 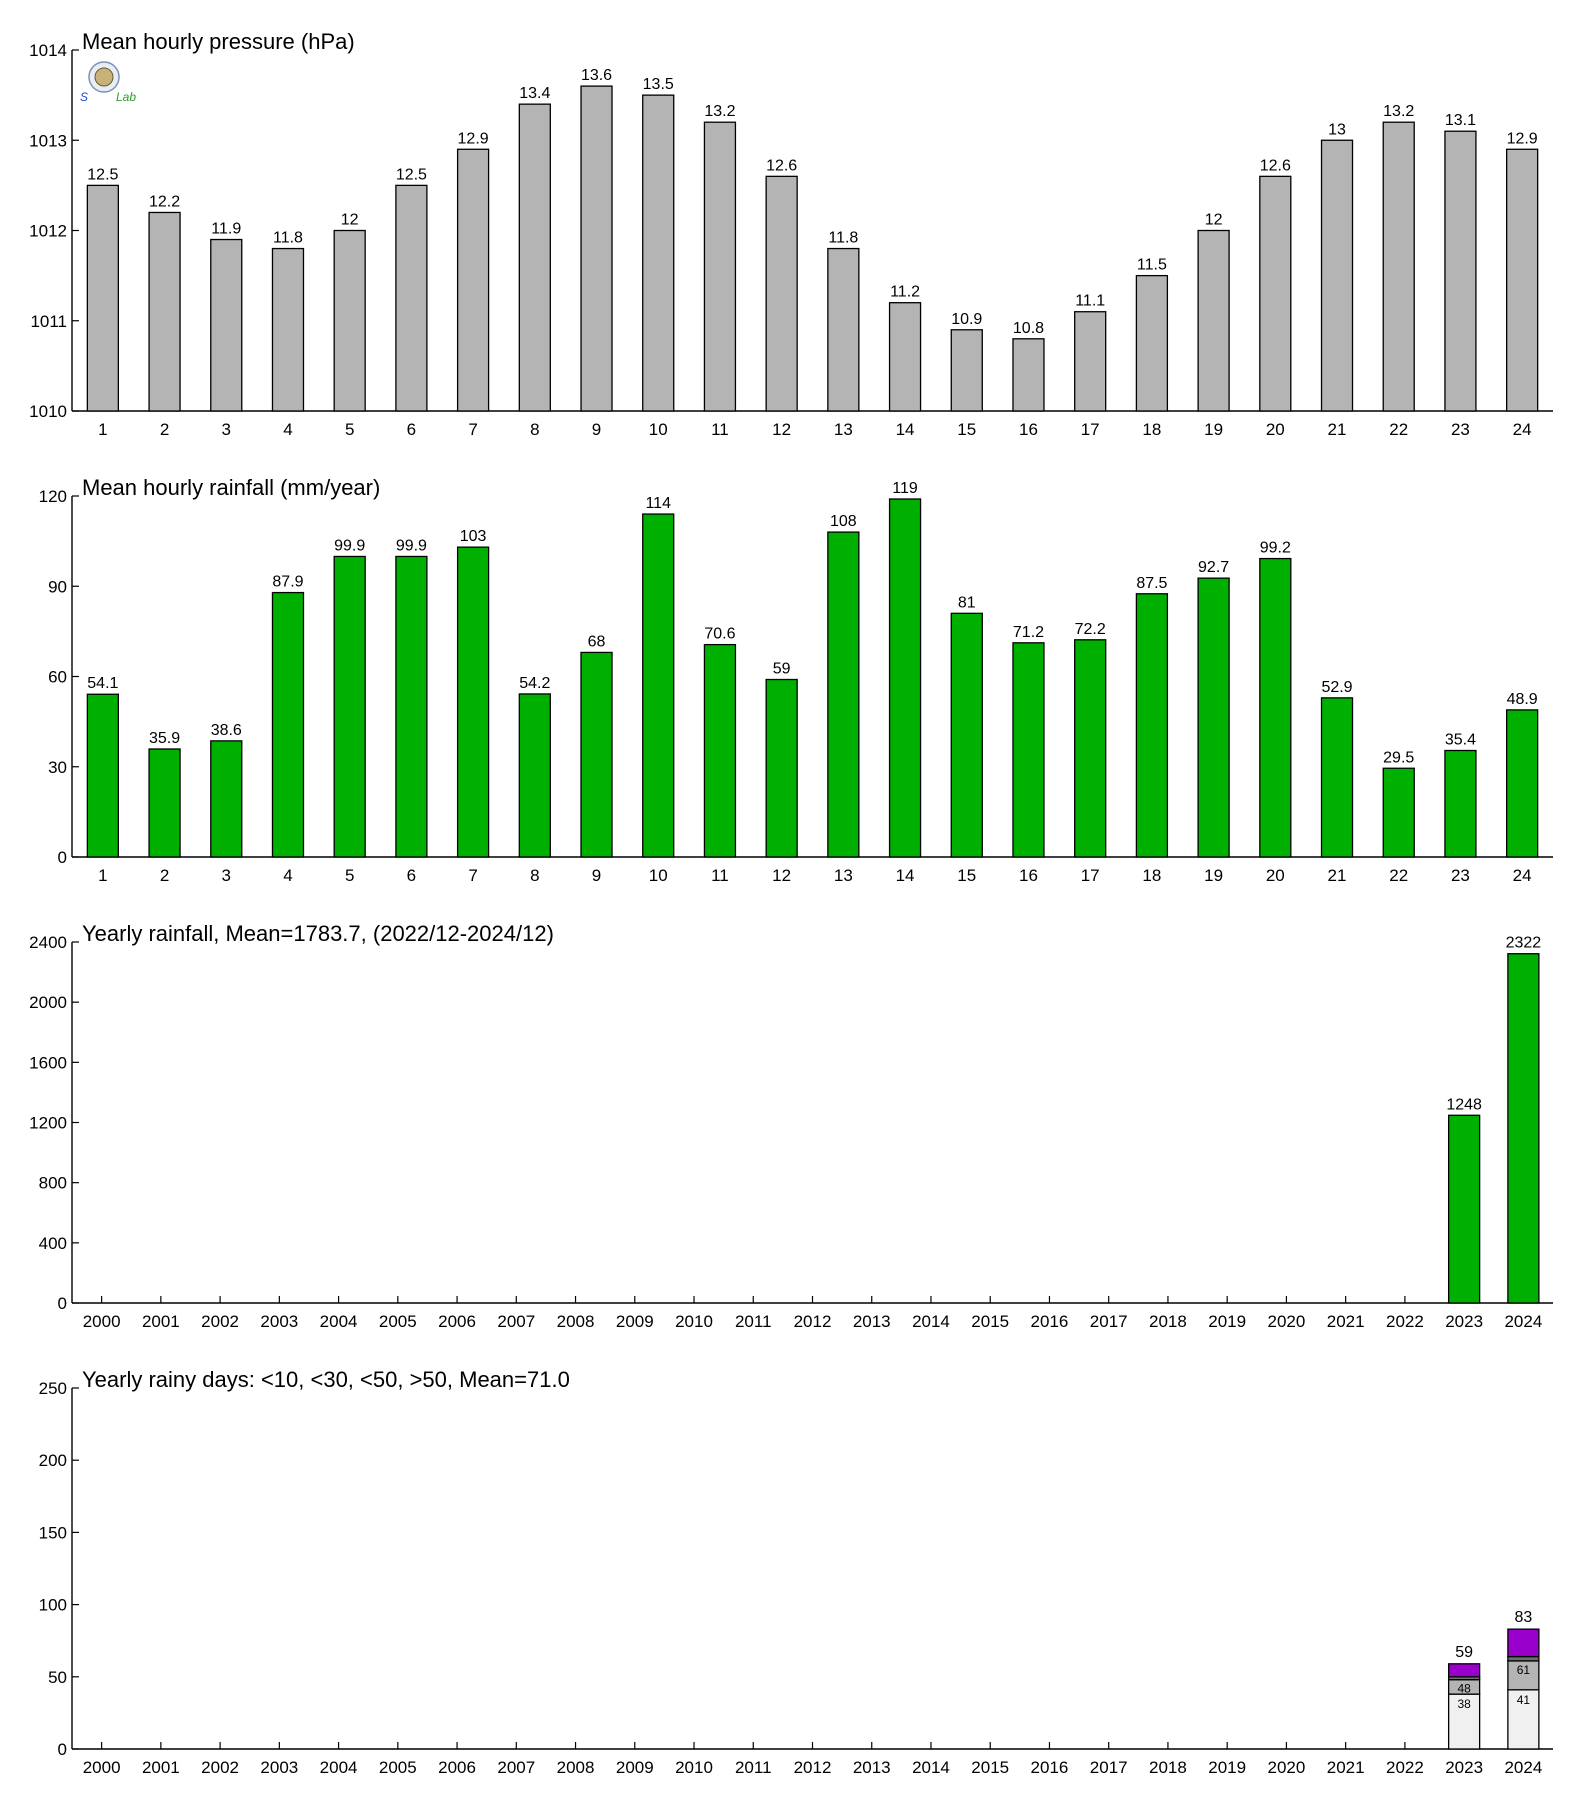 What do you see at coordinates (398, 1321) in the screenshot?
I see `x-tick-label: 2005` at bounding box center [398, 1321].